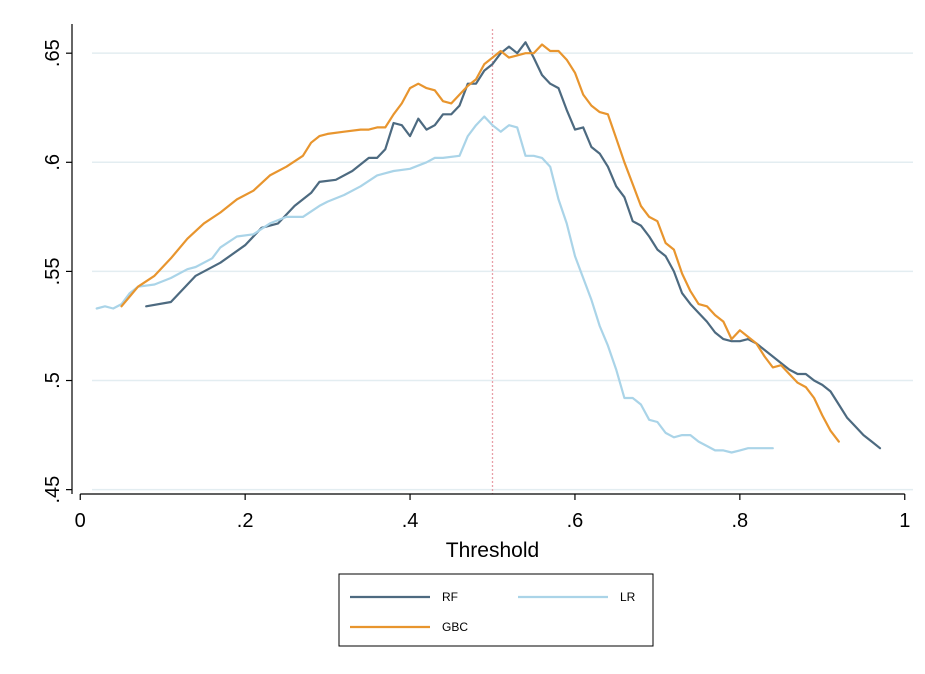 The image size is (925, 674). I want to click on x-tick-label-3: .6, so click(575, 521).